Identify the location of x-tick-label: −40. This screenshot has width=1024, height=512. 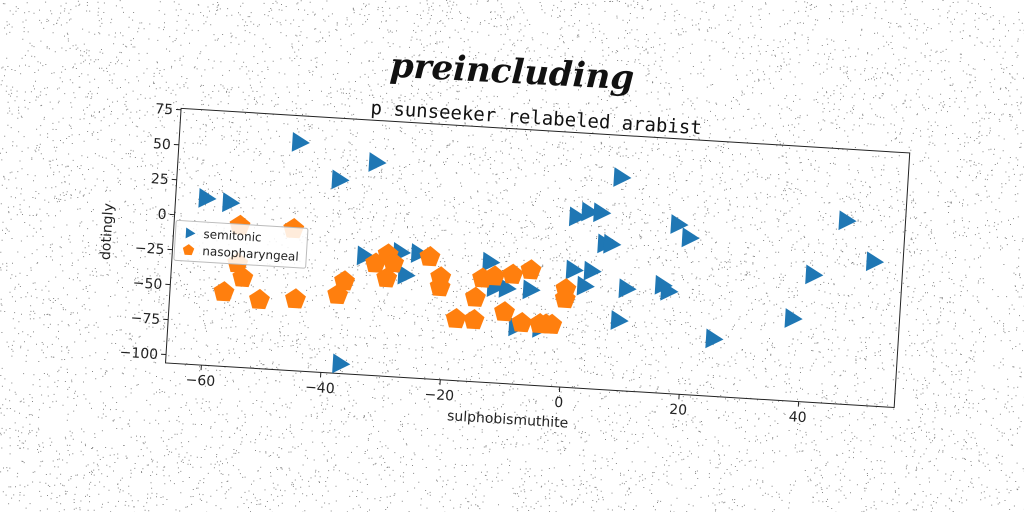
(320, 389).